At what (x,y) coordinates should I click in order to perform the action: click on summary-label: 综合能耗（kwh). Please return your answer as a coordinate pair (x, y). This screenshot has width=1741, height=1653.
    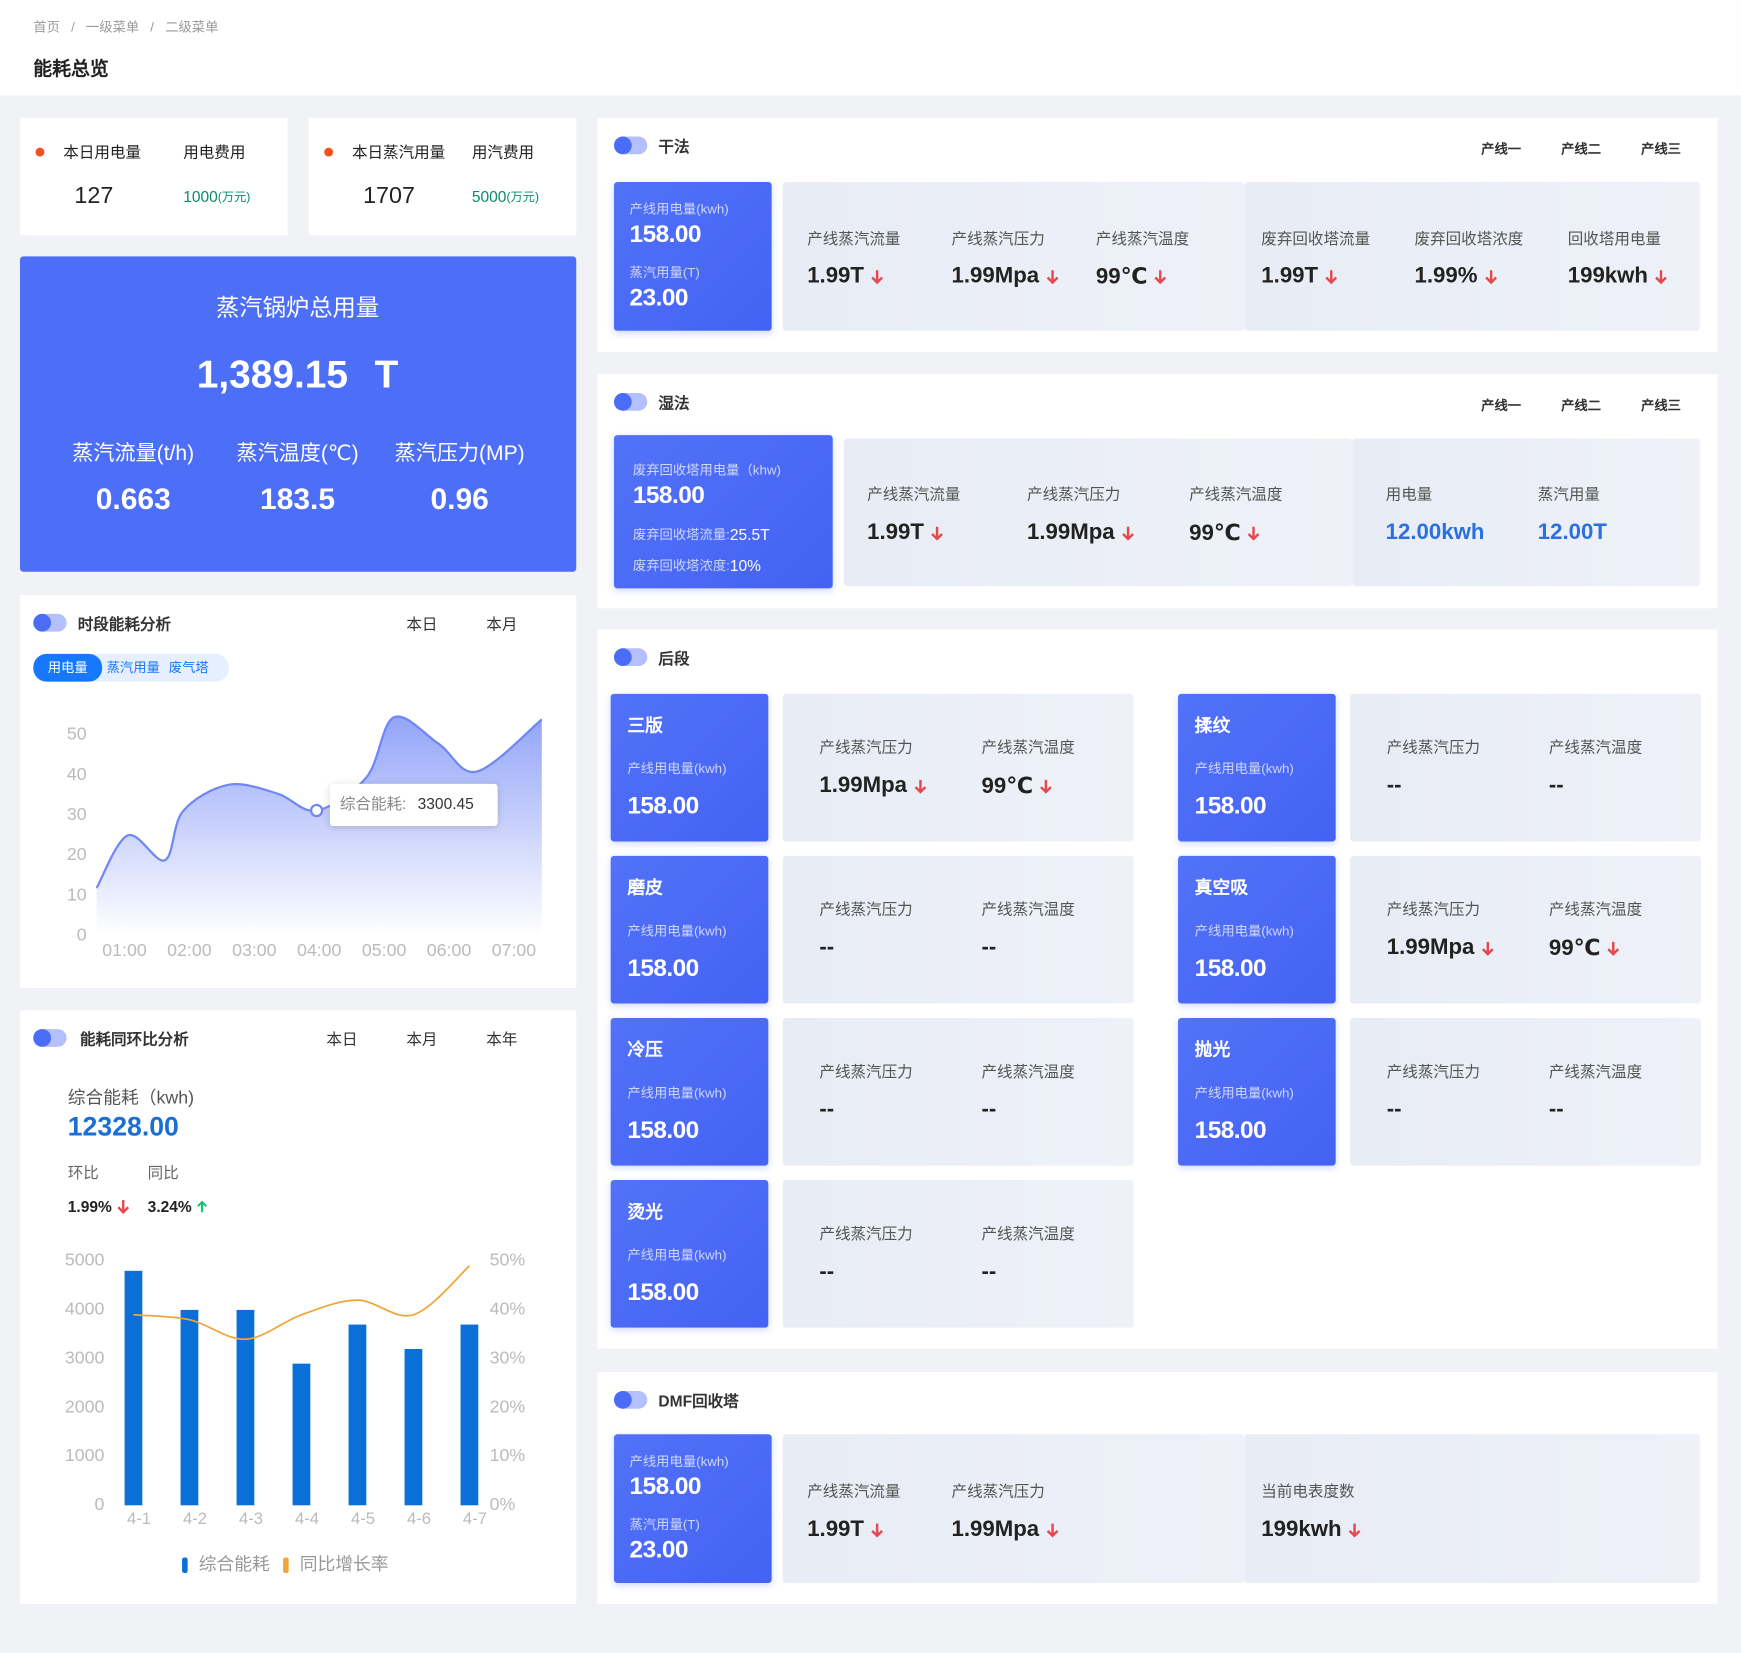
    Looking at the image, I should click on (131, 1098).